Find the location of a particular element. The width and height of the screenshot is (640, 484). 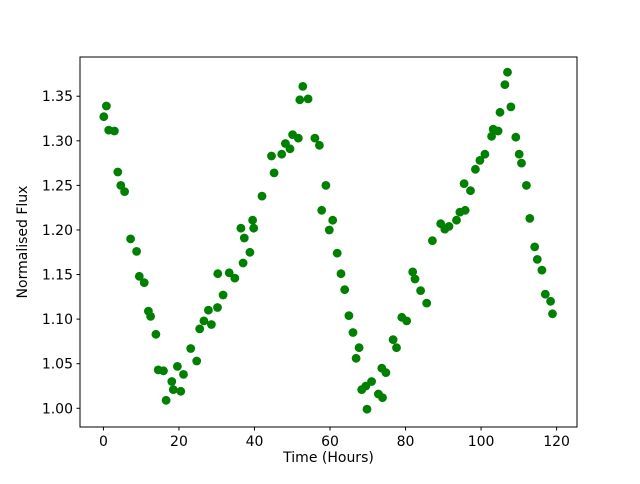

y-tick-label: 1.30 is located at coordinates (57, 142).